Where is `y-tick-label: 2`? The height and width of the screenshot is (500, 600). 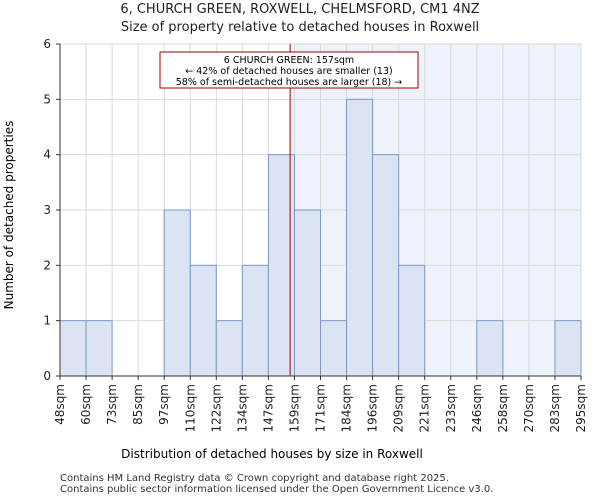 y-tick-label: 2 is located at coordinates (47, 265).